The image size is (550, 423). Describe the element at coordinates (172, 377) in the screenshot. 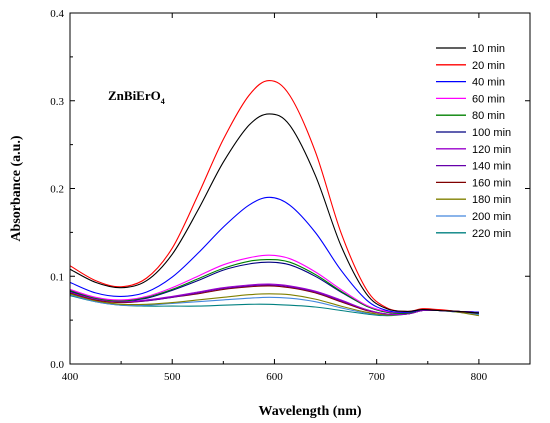

I see `x-tick-label: 500` at that location.